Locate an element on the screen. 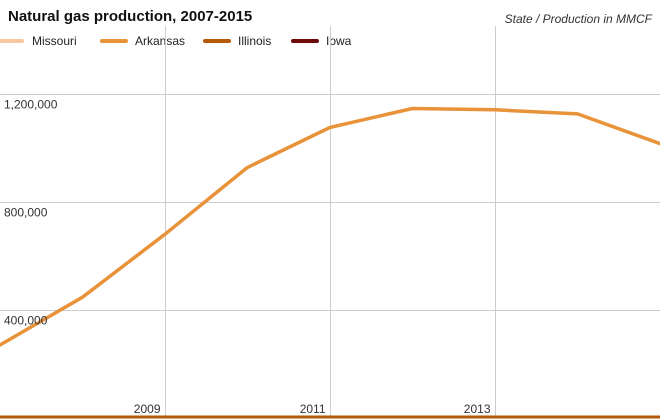 The image size is (660, 419). x-tick-label-2009: 2009 is located at coordinates (147, 409).